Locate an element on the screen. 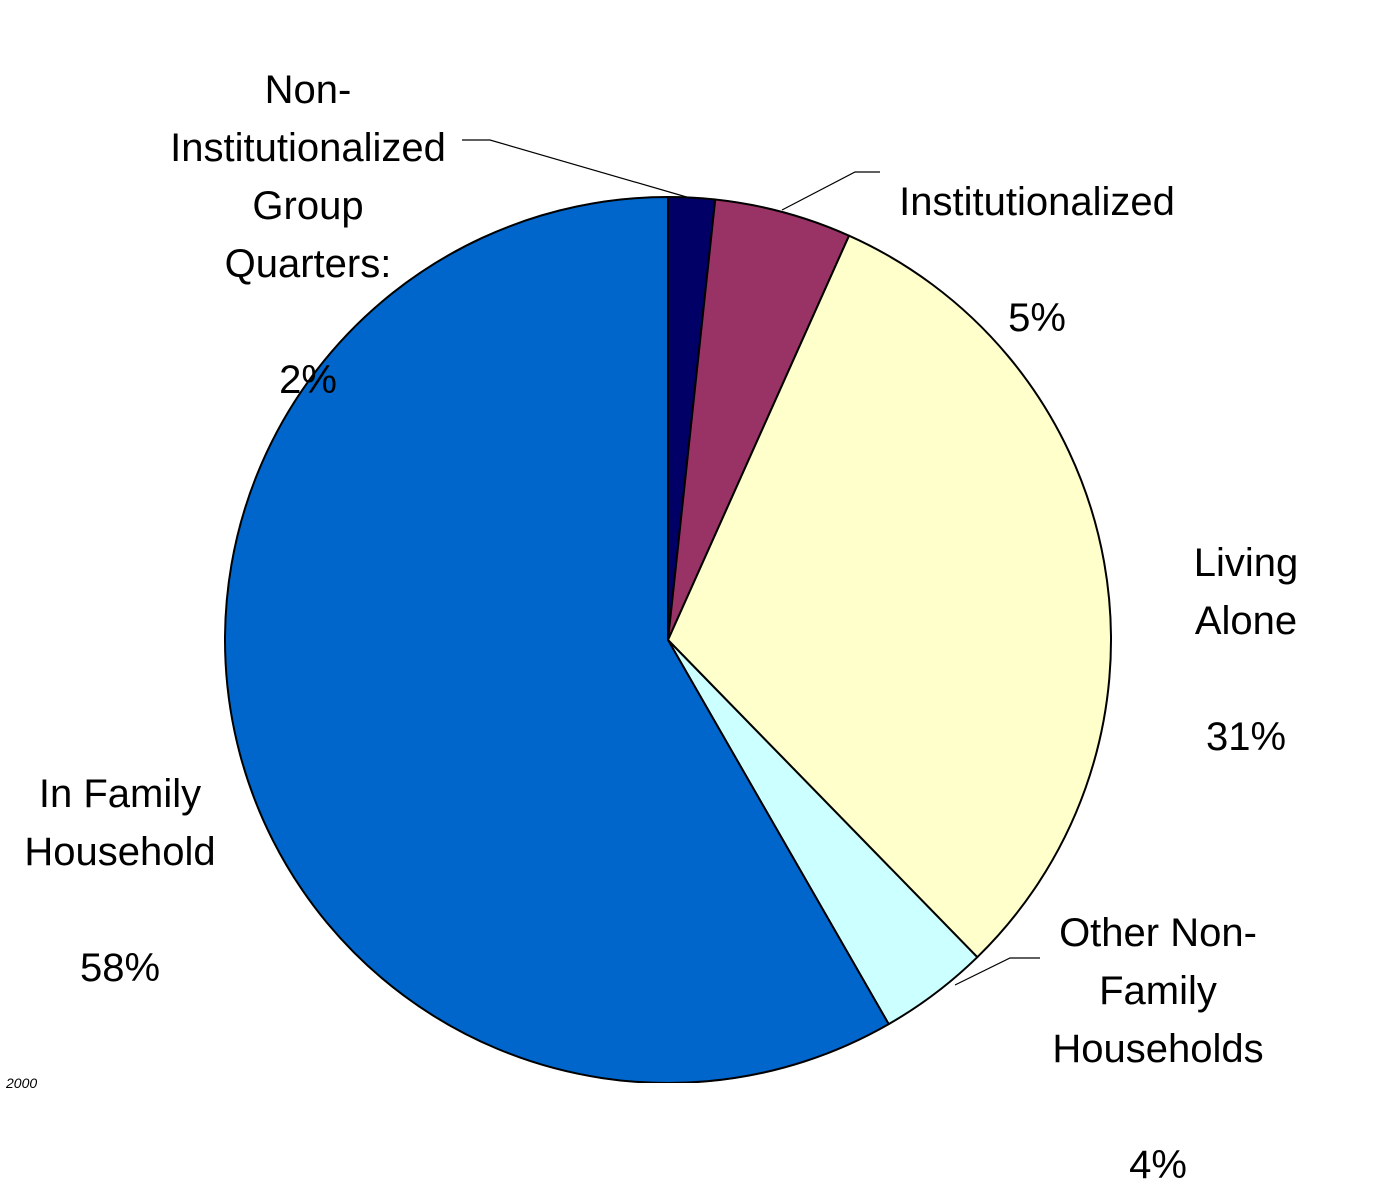 This screenshot has width=1376, height=1194. slice-name: Other Non- Family Households is located at coordinates (1158, 991).